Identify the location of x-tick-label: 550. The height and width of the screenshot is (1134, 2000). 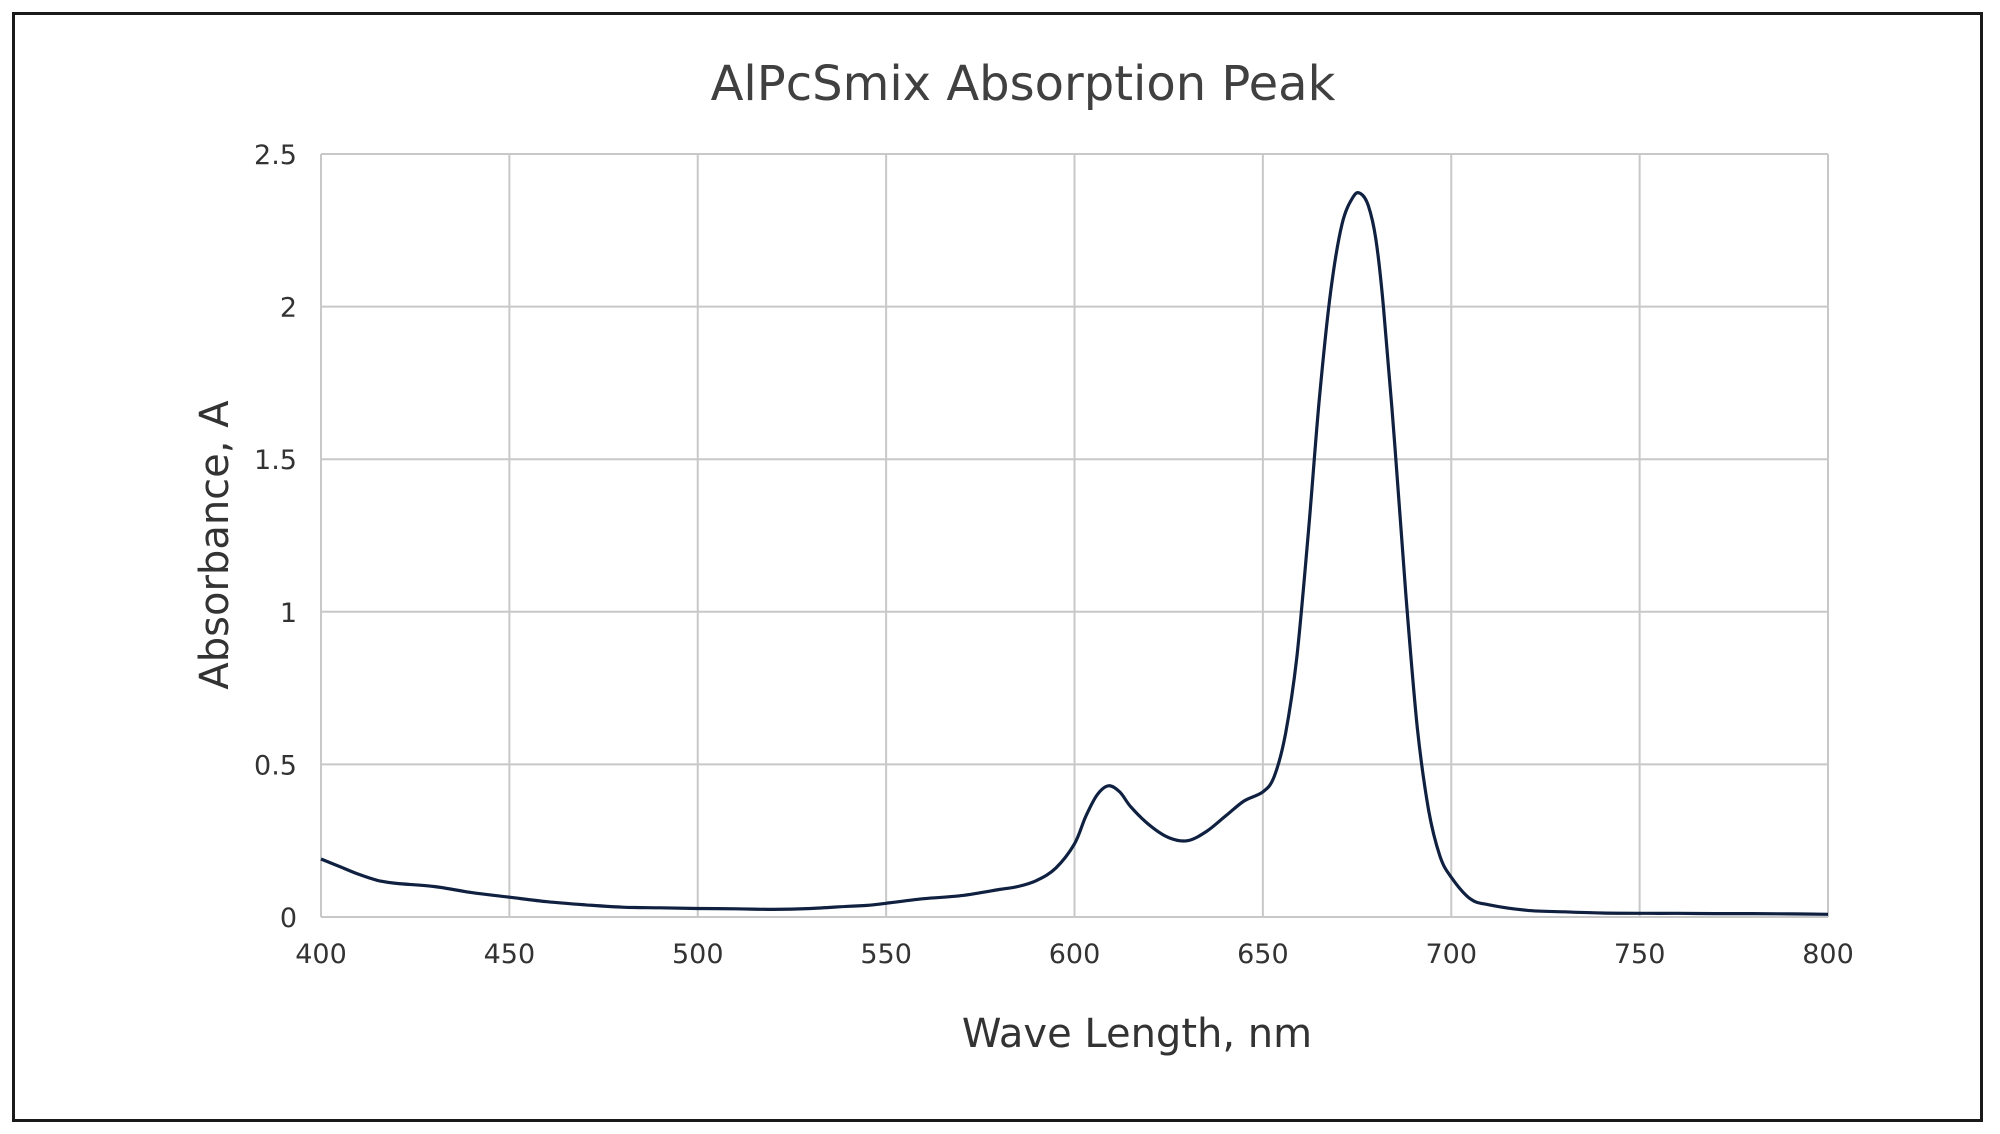
(886, 954).